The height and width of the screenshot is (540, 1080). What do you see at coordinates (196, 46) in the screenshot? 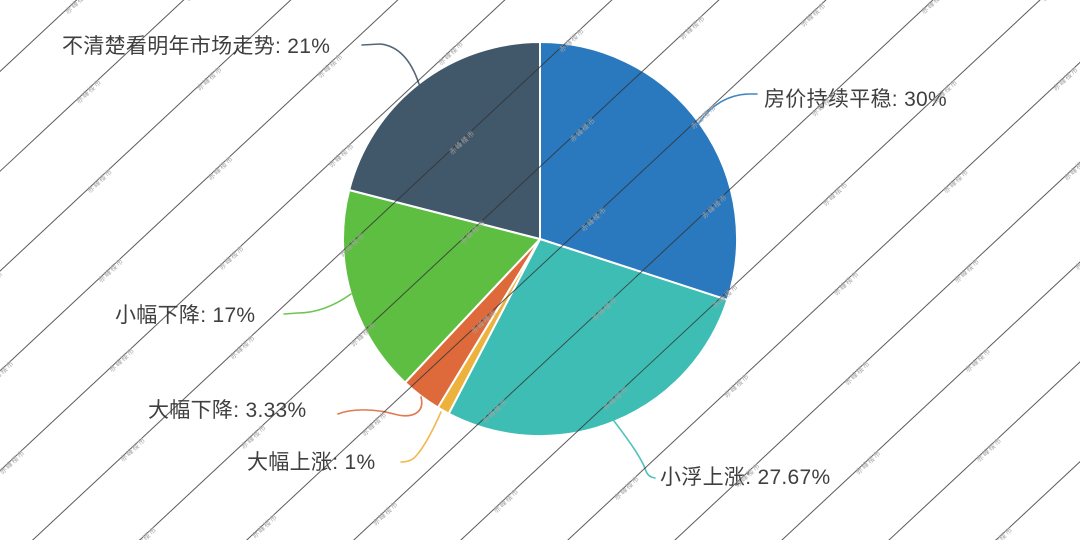
I see `pie-label-unclear-outlook: 不清楚看明年市场走势: 21%` at bounding box center [196, 46].